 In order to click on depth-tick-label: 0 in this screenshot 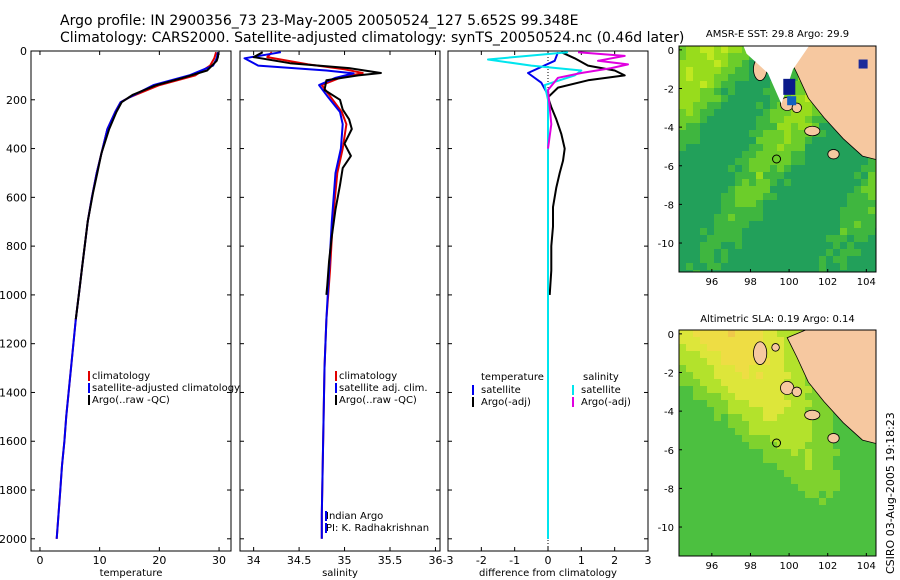, I will do `click(23, 51)`.